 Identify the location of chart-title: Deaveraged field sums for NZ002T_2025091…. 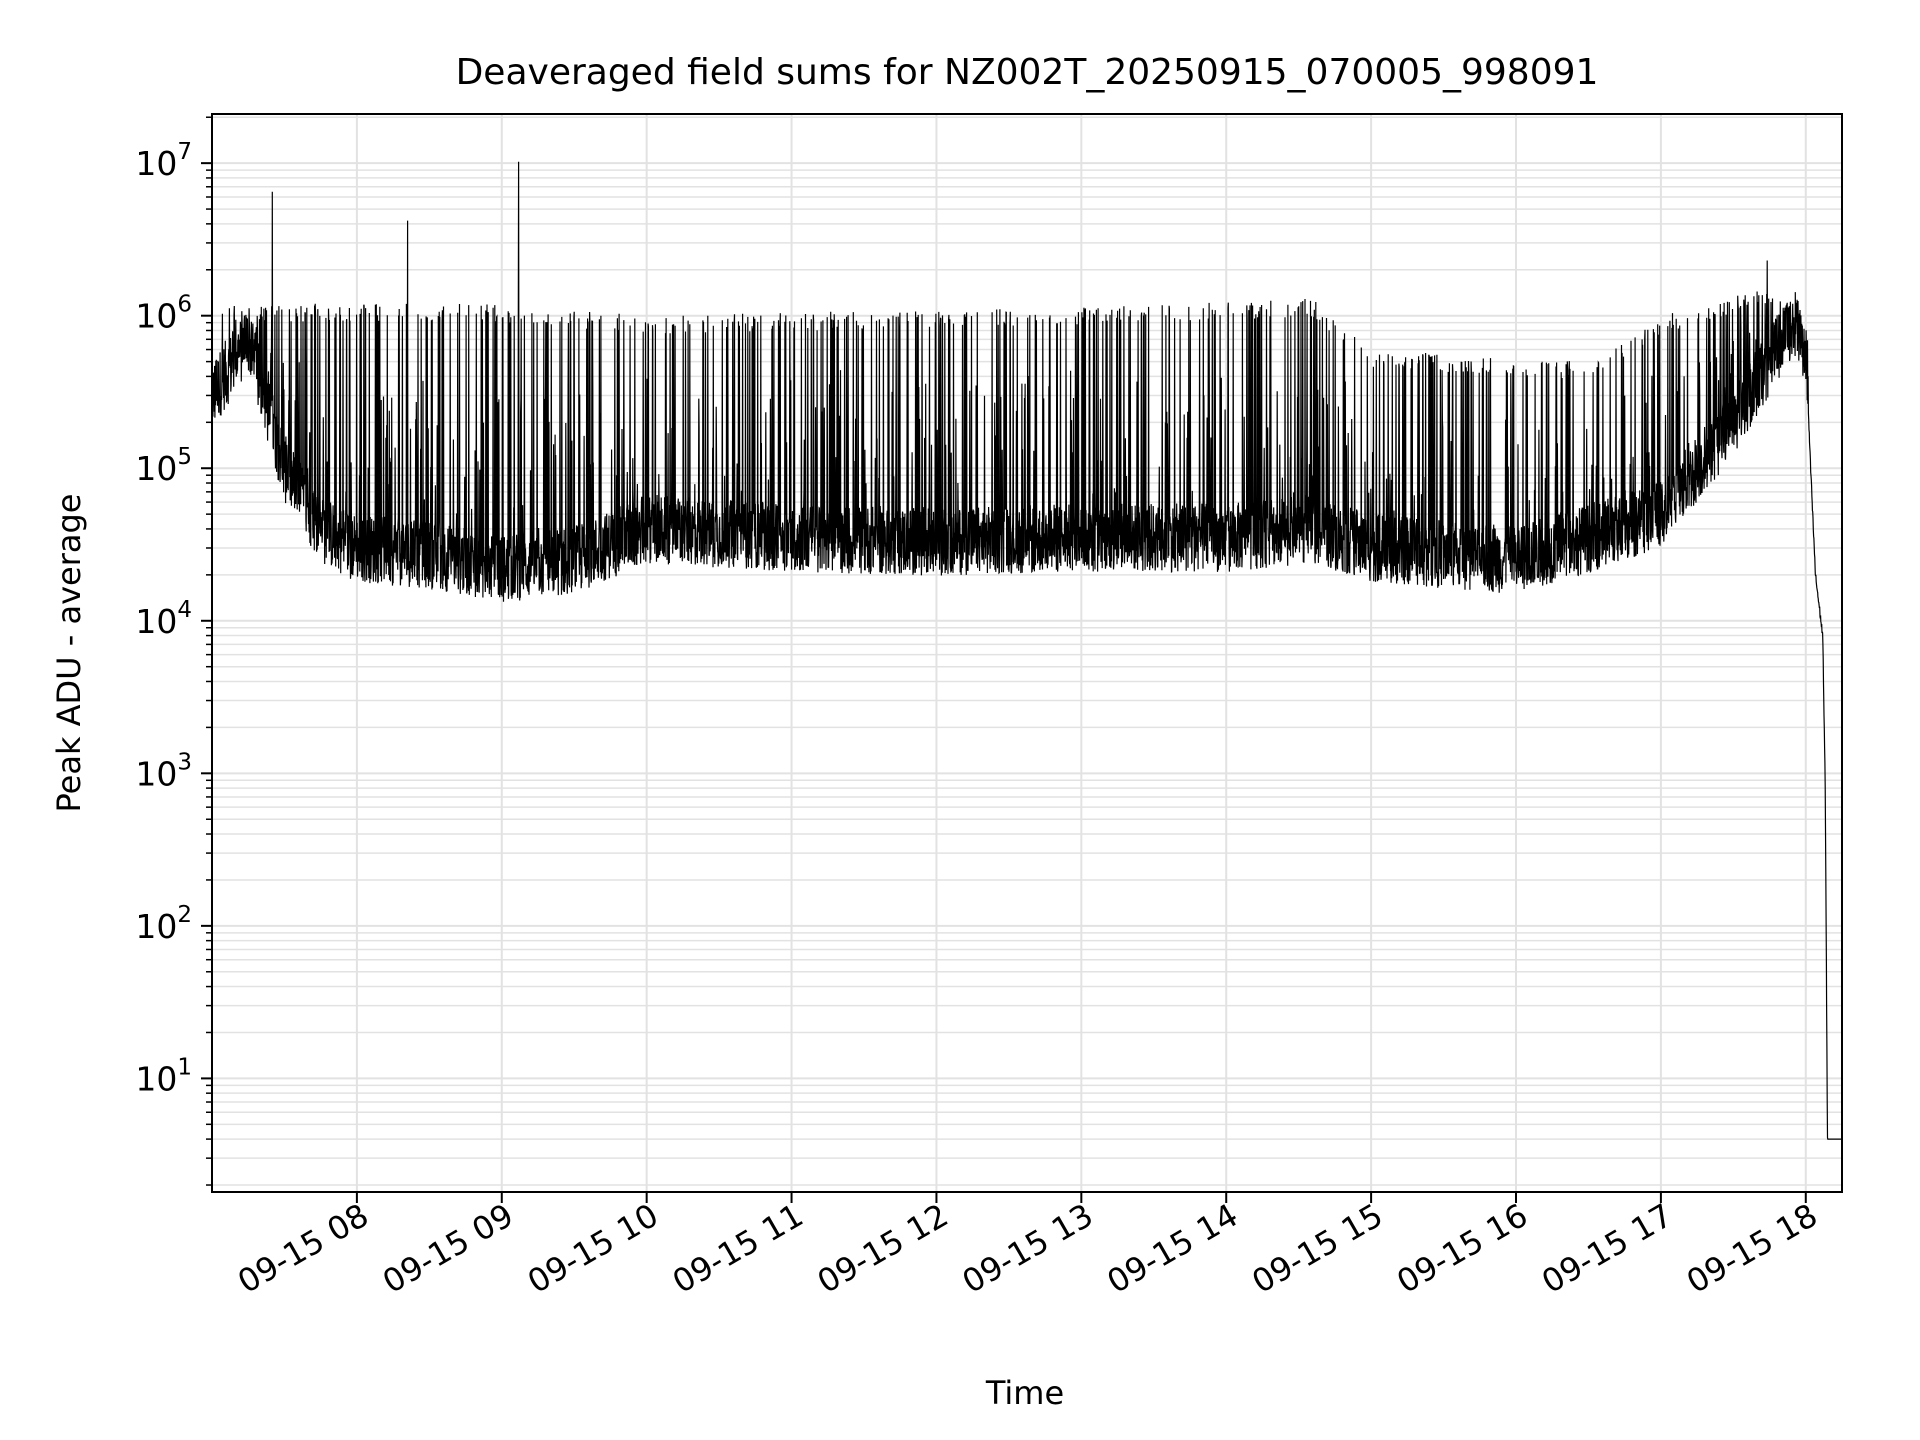
(1027, 72).